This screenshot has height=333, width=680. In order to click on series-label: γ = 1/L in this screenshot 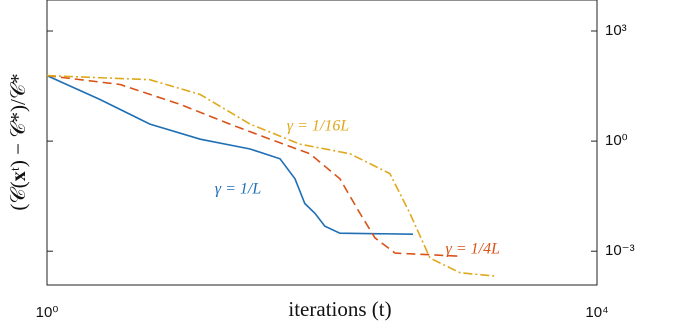, I will do `click(238, 189)`.